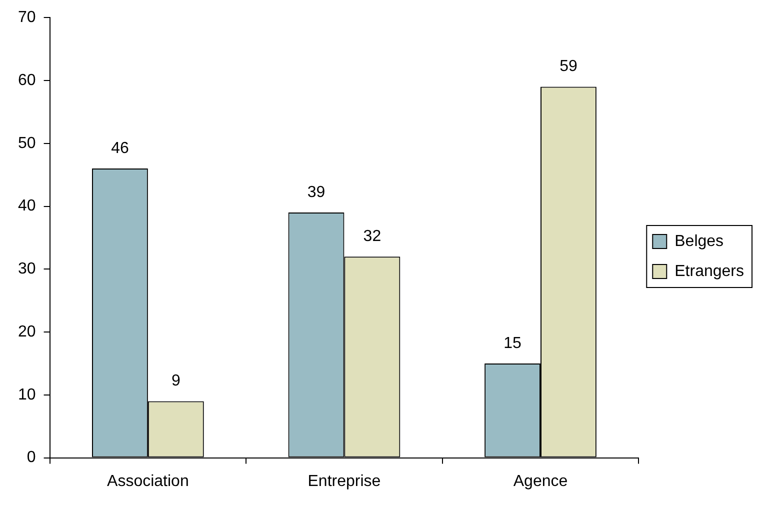 The width and height of the screenshot is (766, 509). What do you see at coordinates (699, 241) in the screenshot?
I see `legend-label: Belges` at bounding box center [699, 241].